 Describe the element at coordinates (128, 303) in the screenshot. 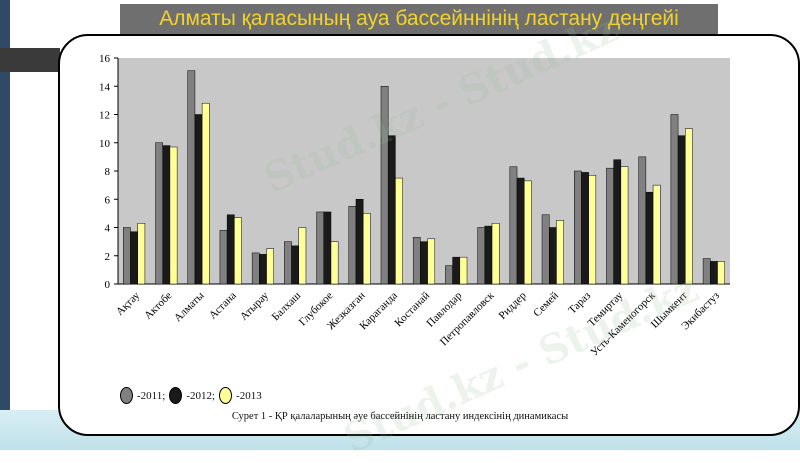

I see `x-tick-label: Ақтау` at that location.